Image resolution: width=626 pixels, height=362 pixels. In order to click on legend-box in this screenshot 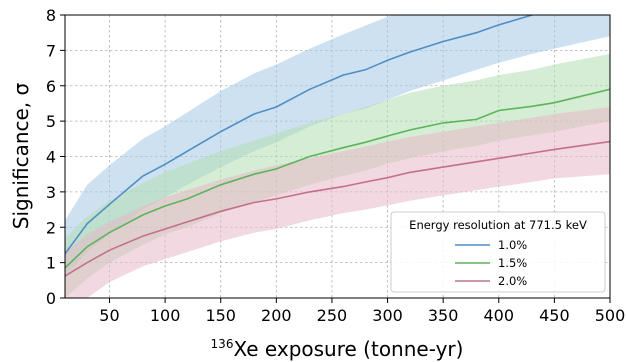, I will do `click(498, 252)`.